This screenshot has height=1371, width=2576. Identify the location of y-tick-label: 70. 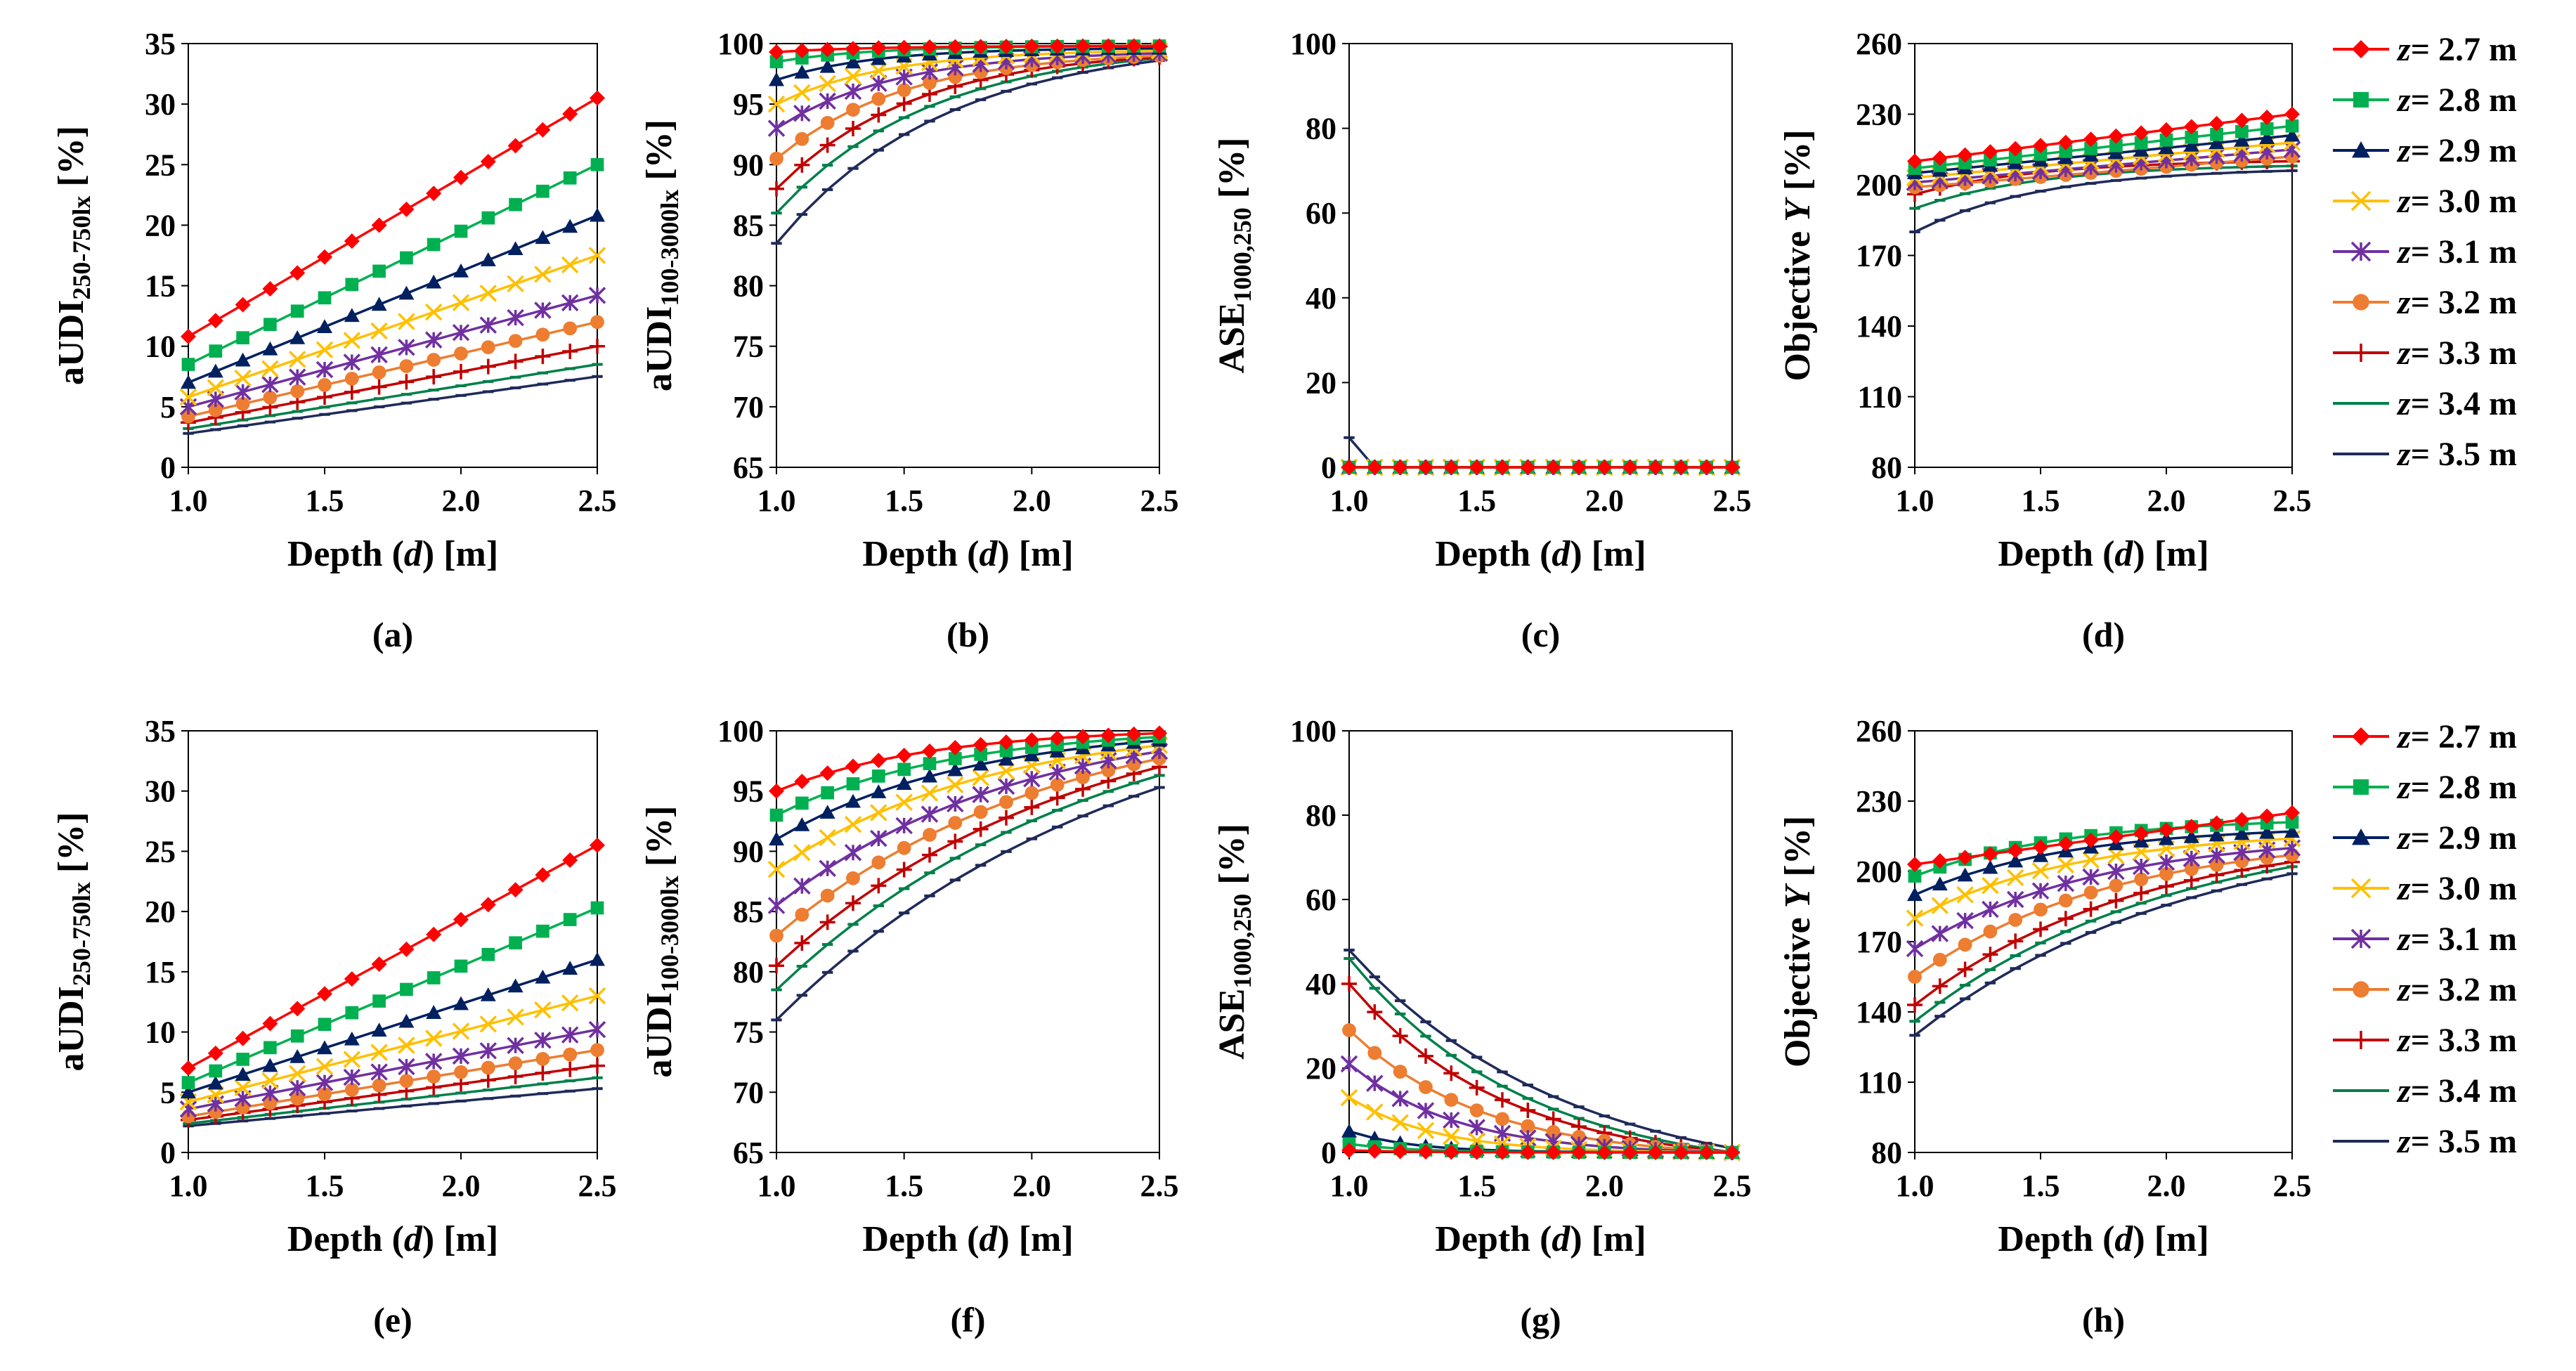
(748, 407).